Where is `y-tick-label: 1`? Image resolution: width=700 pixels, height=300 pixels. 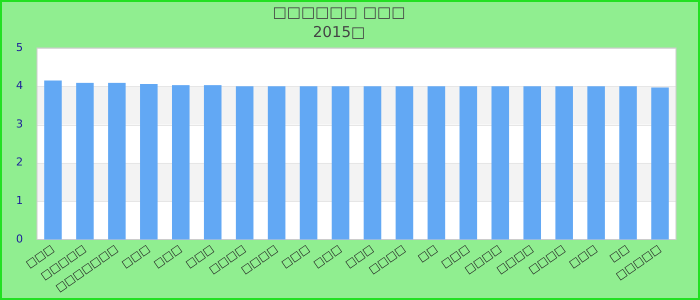
y-tick-label: 1 is located at coordinates (19, 201).